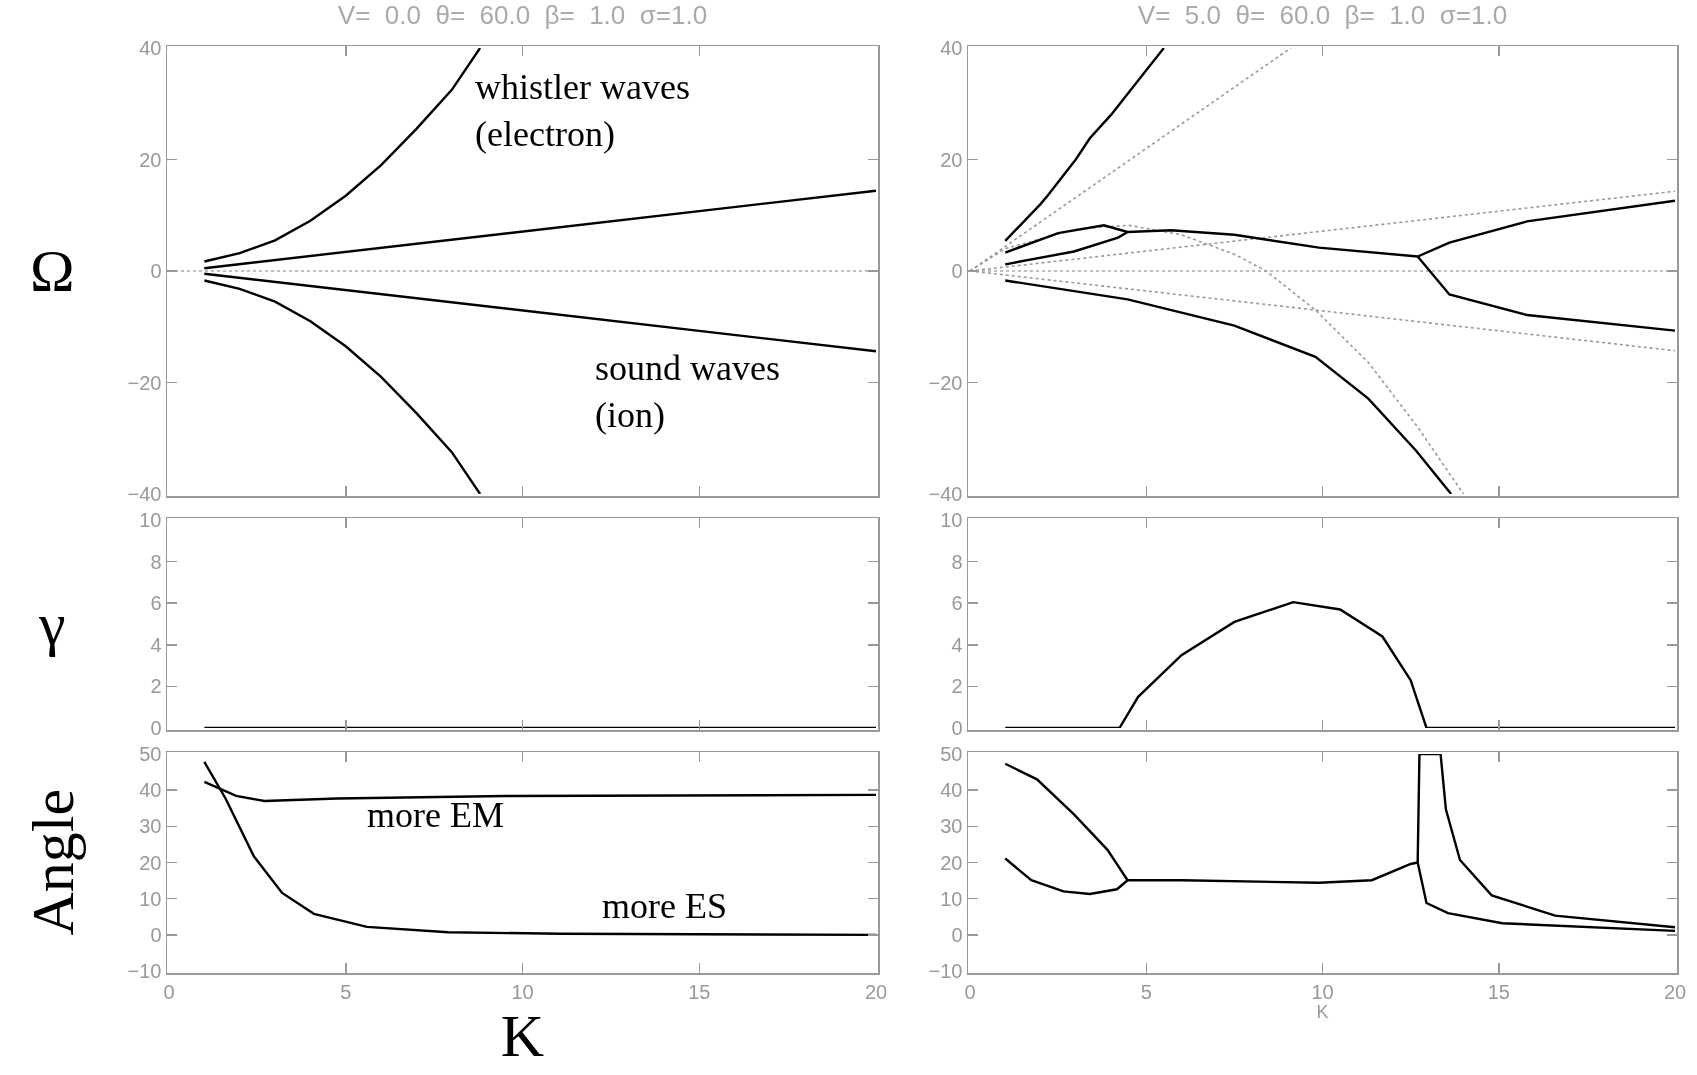 The height and width of the screenshot is (1075, 1697). What do you see at coordinates (435, 815) in the screenshot?
I see `annotation: more EM` at bounding box center [435, 815].